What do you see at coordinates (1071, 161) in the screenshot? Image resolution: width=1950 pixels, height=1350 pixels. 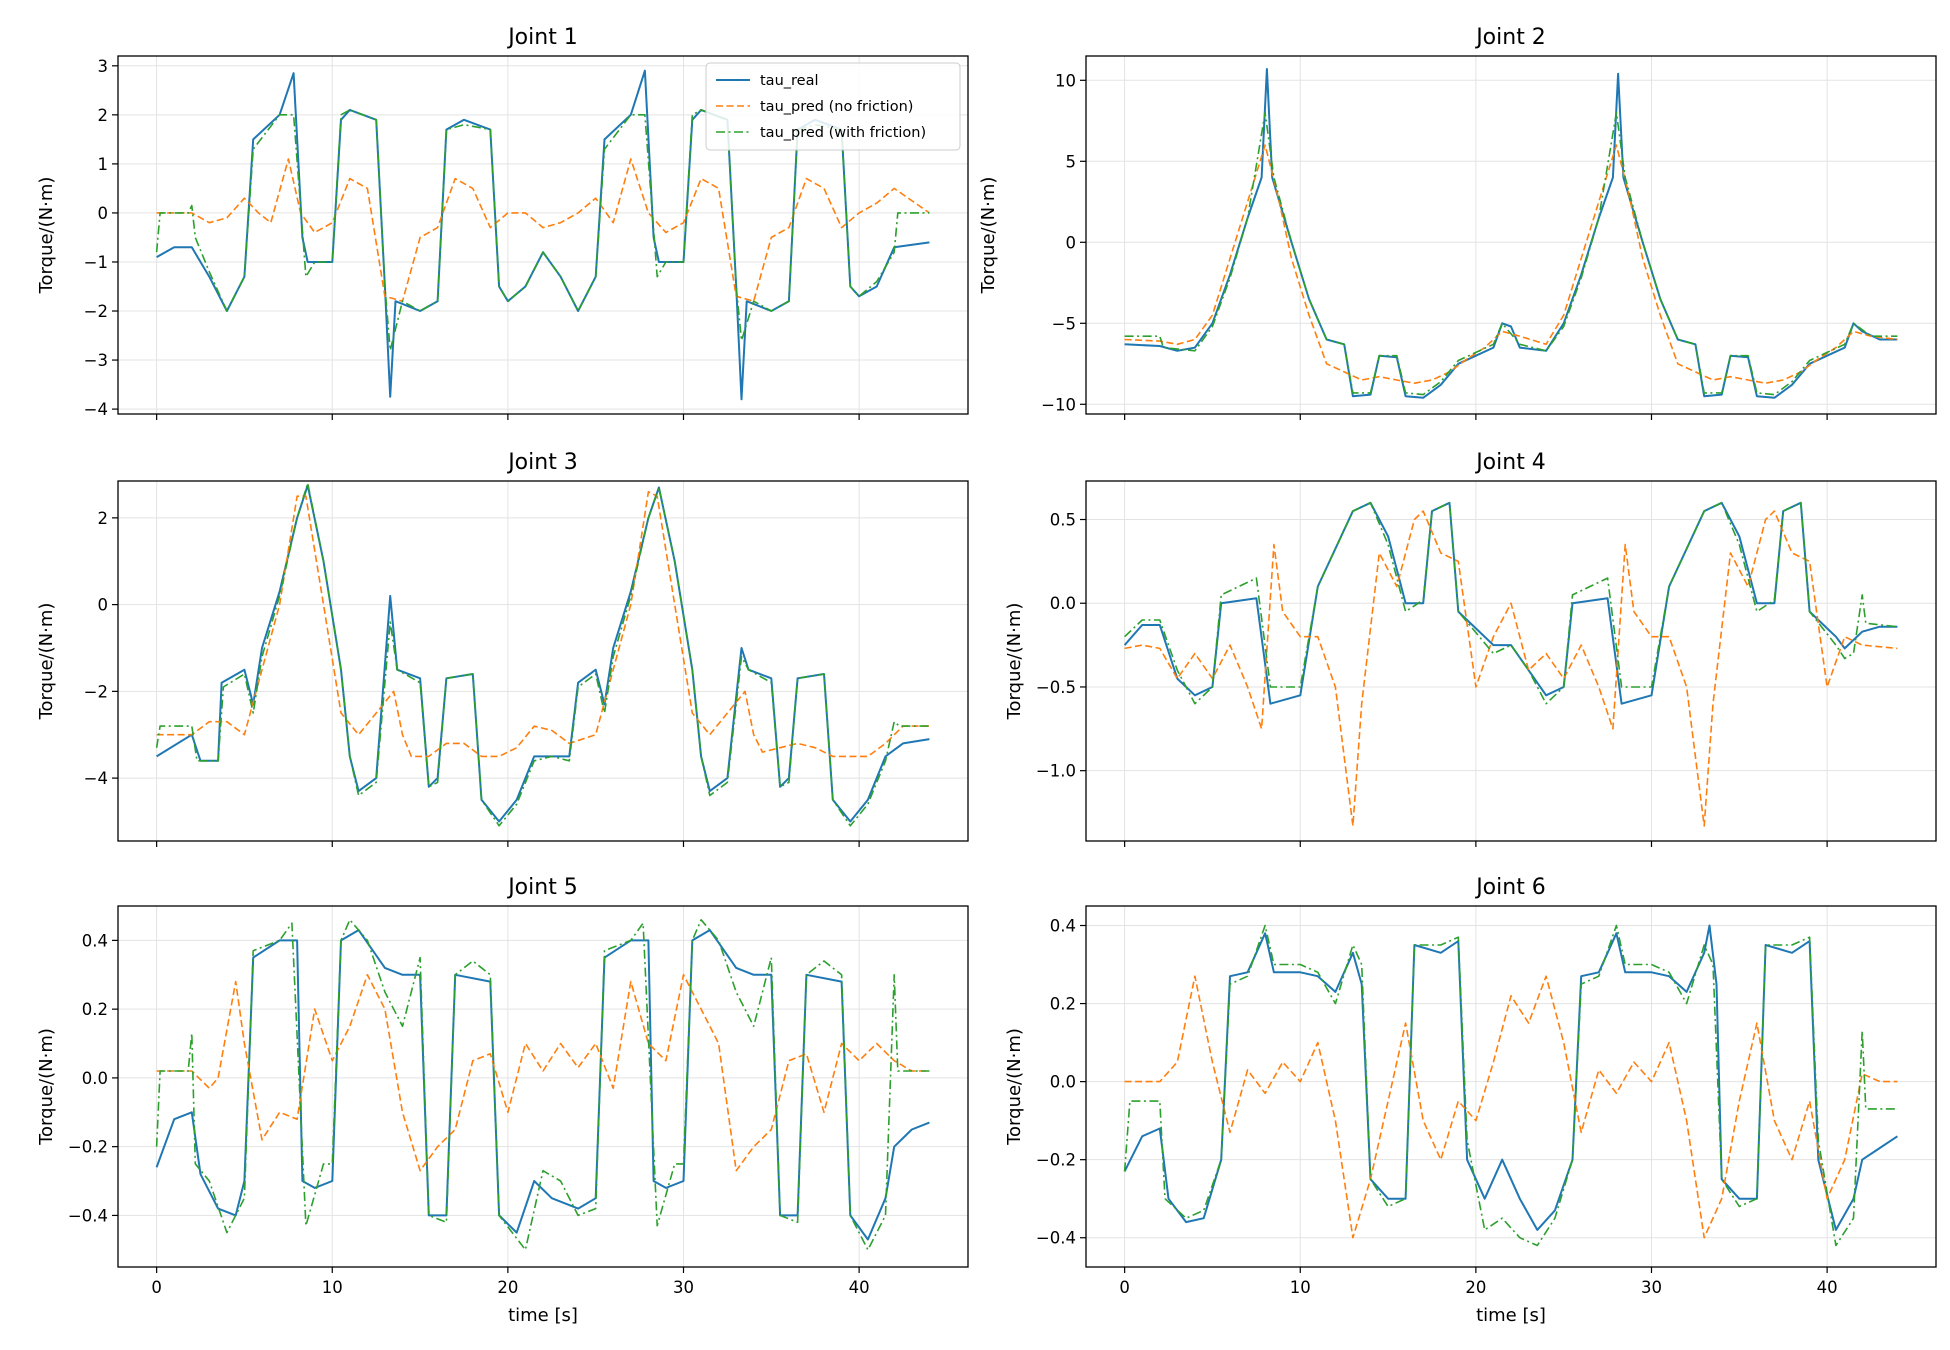 I see `y-tick-label: 5` at bounding box center [1071, 161].